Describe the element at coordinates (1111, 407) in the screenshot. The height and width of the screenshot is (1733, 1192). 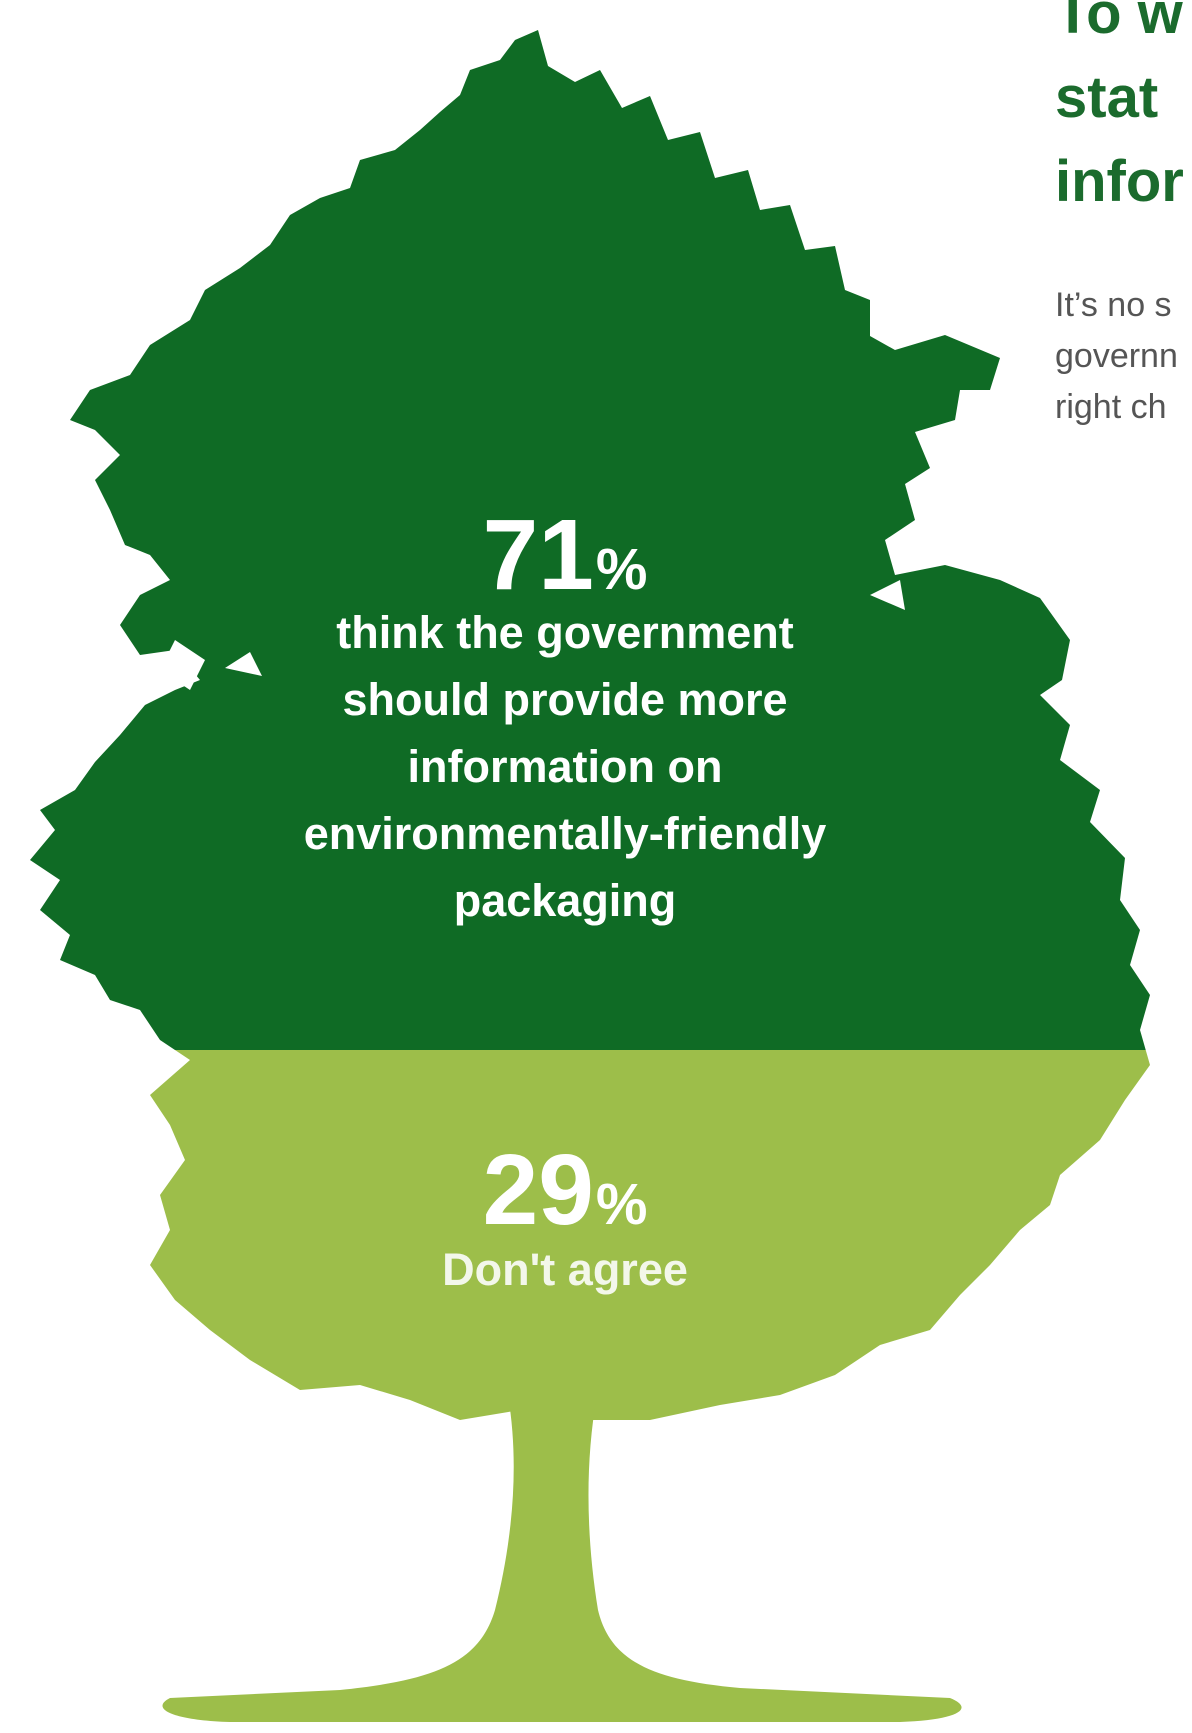
I see `body-line-3: right ch` at that location.